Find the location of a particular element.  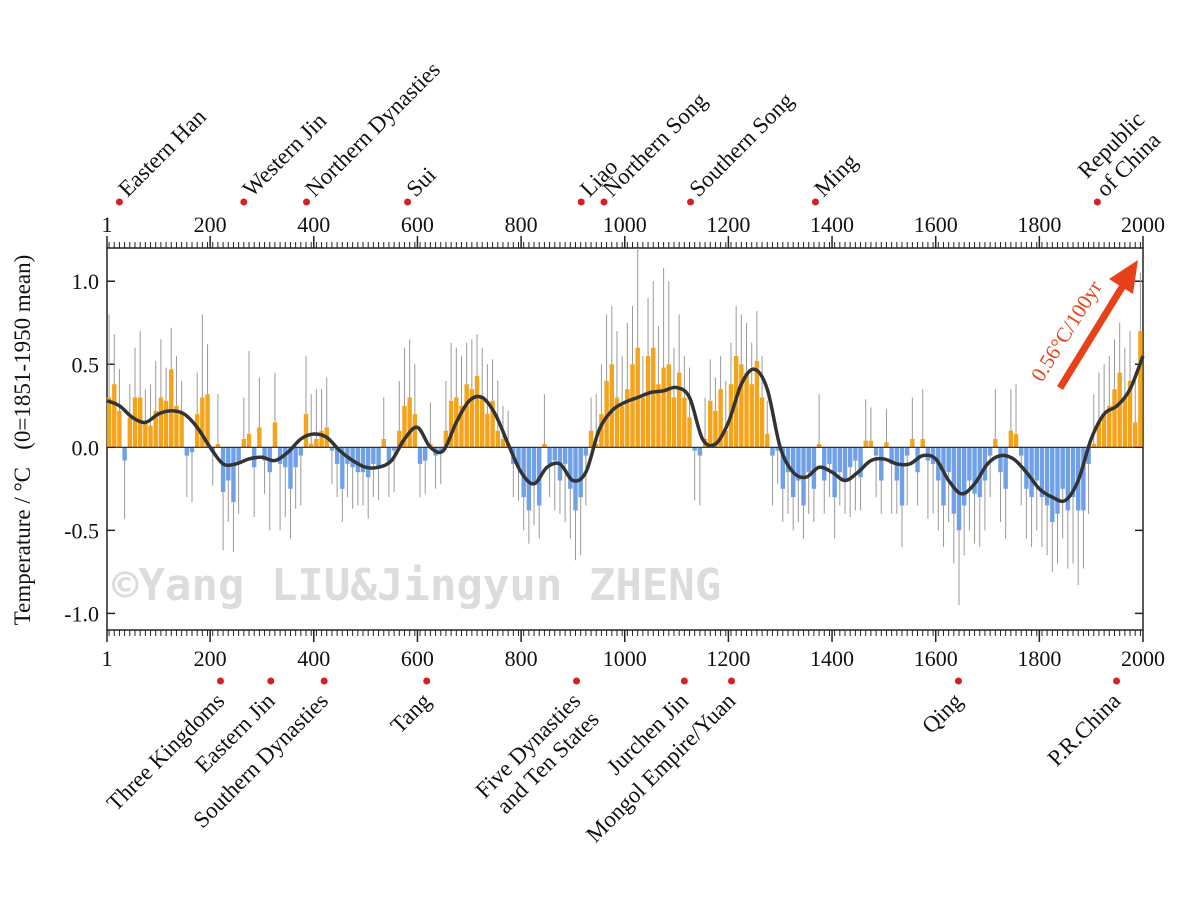

y-tick-label: 0.0 is located at coordinates (86, 447).